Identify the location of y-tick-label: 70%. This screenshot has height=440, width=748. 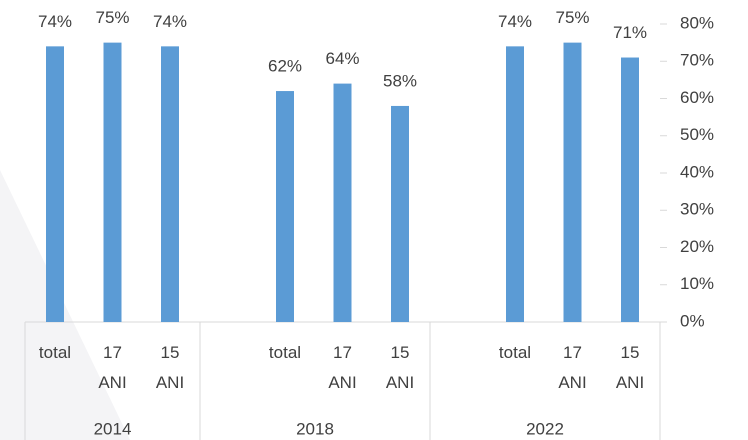
(697, 60).